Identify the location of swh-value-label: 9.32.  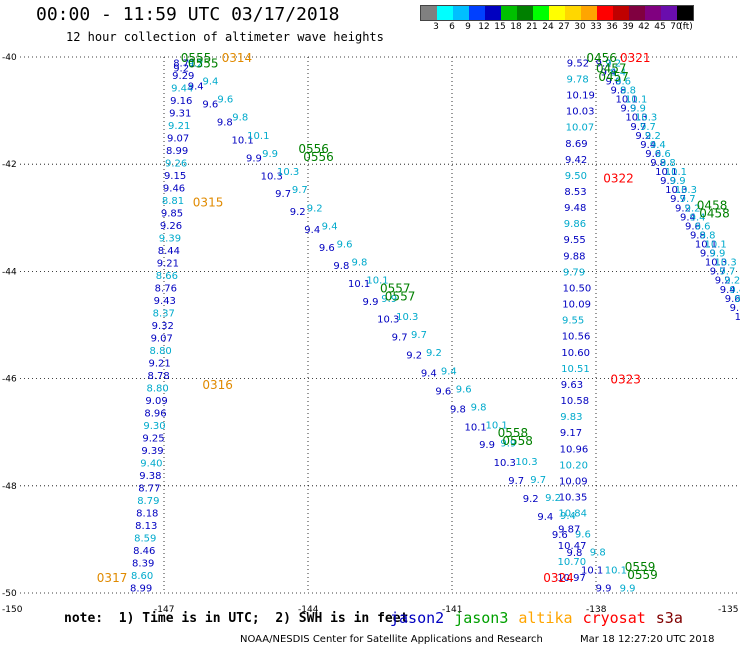
(163, 326).